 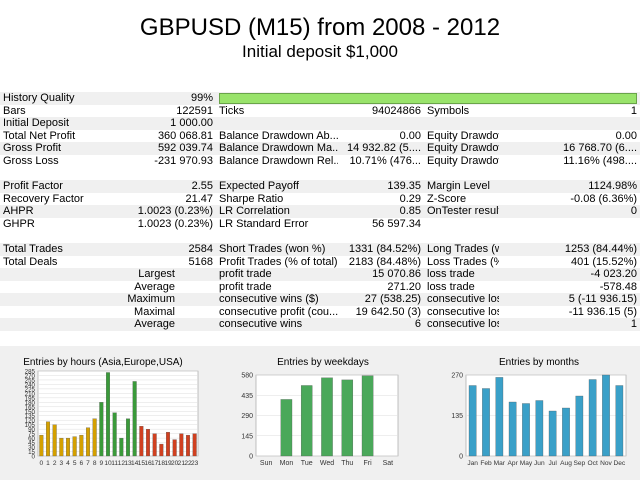 I want to click on metric-label: Symbols, so click(x=448, y=110).